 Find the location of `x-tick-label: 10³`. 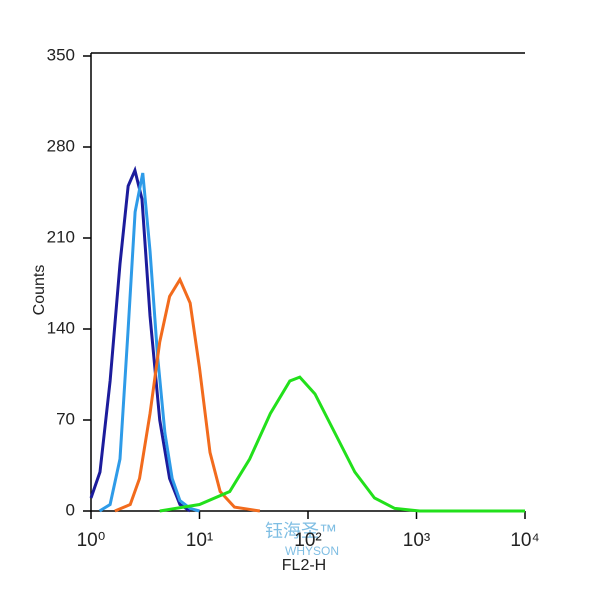

x-tick-label: 10³ is located at coordinates (416, 540).